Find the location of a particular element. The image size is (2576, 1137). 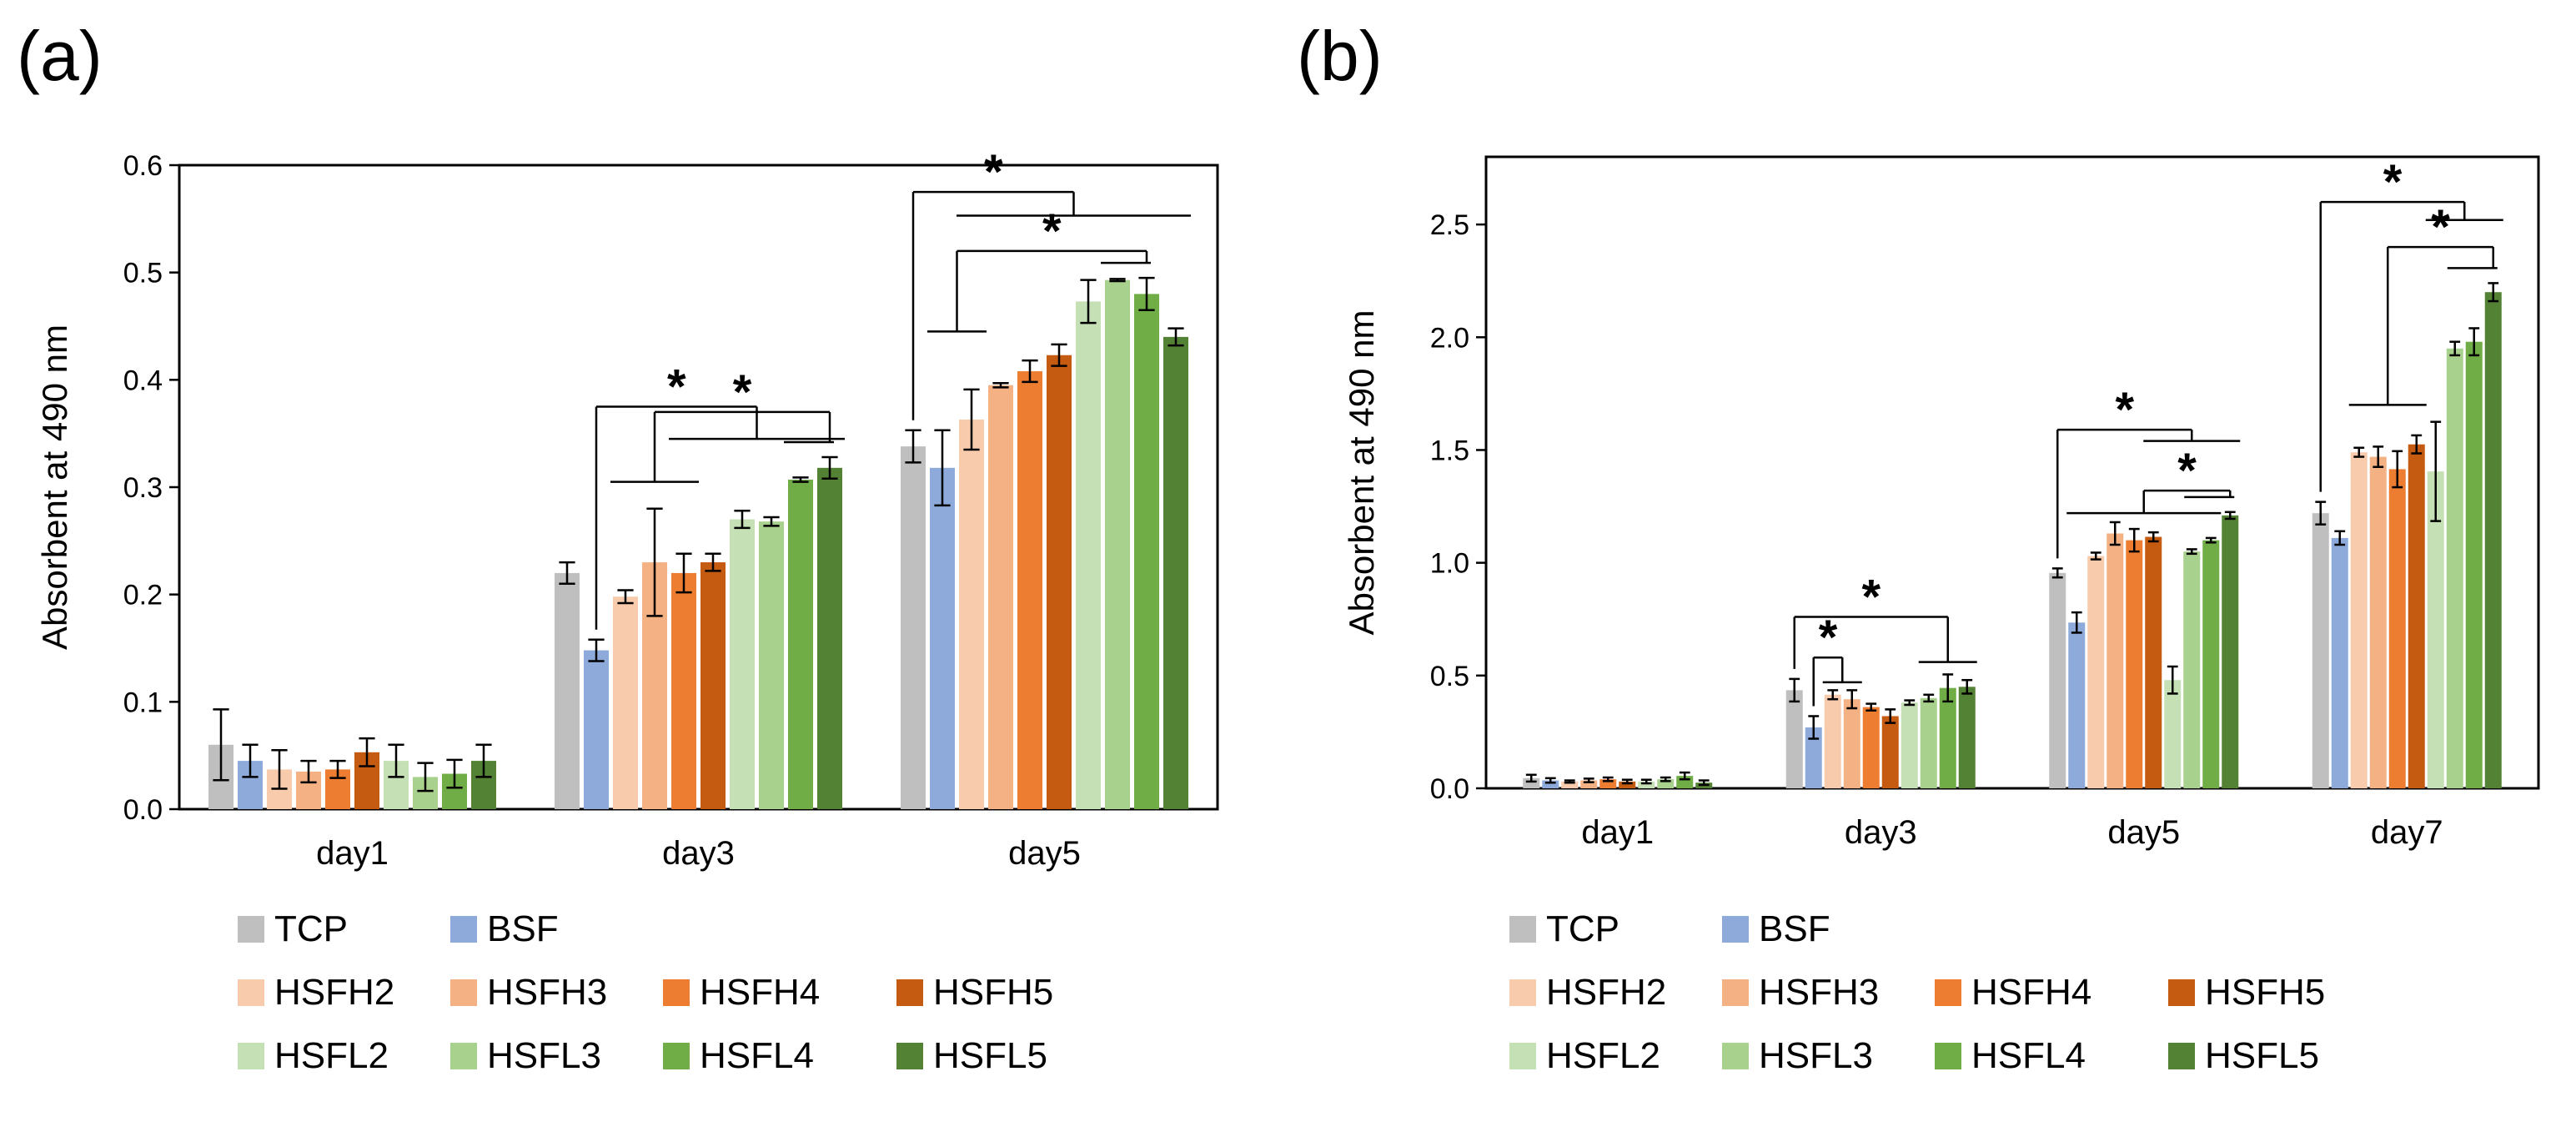

legend-swatch-bsf is located at coordinates (463, 929).